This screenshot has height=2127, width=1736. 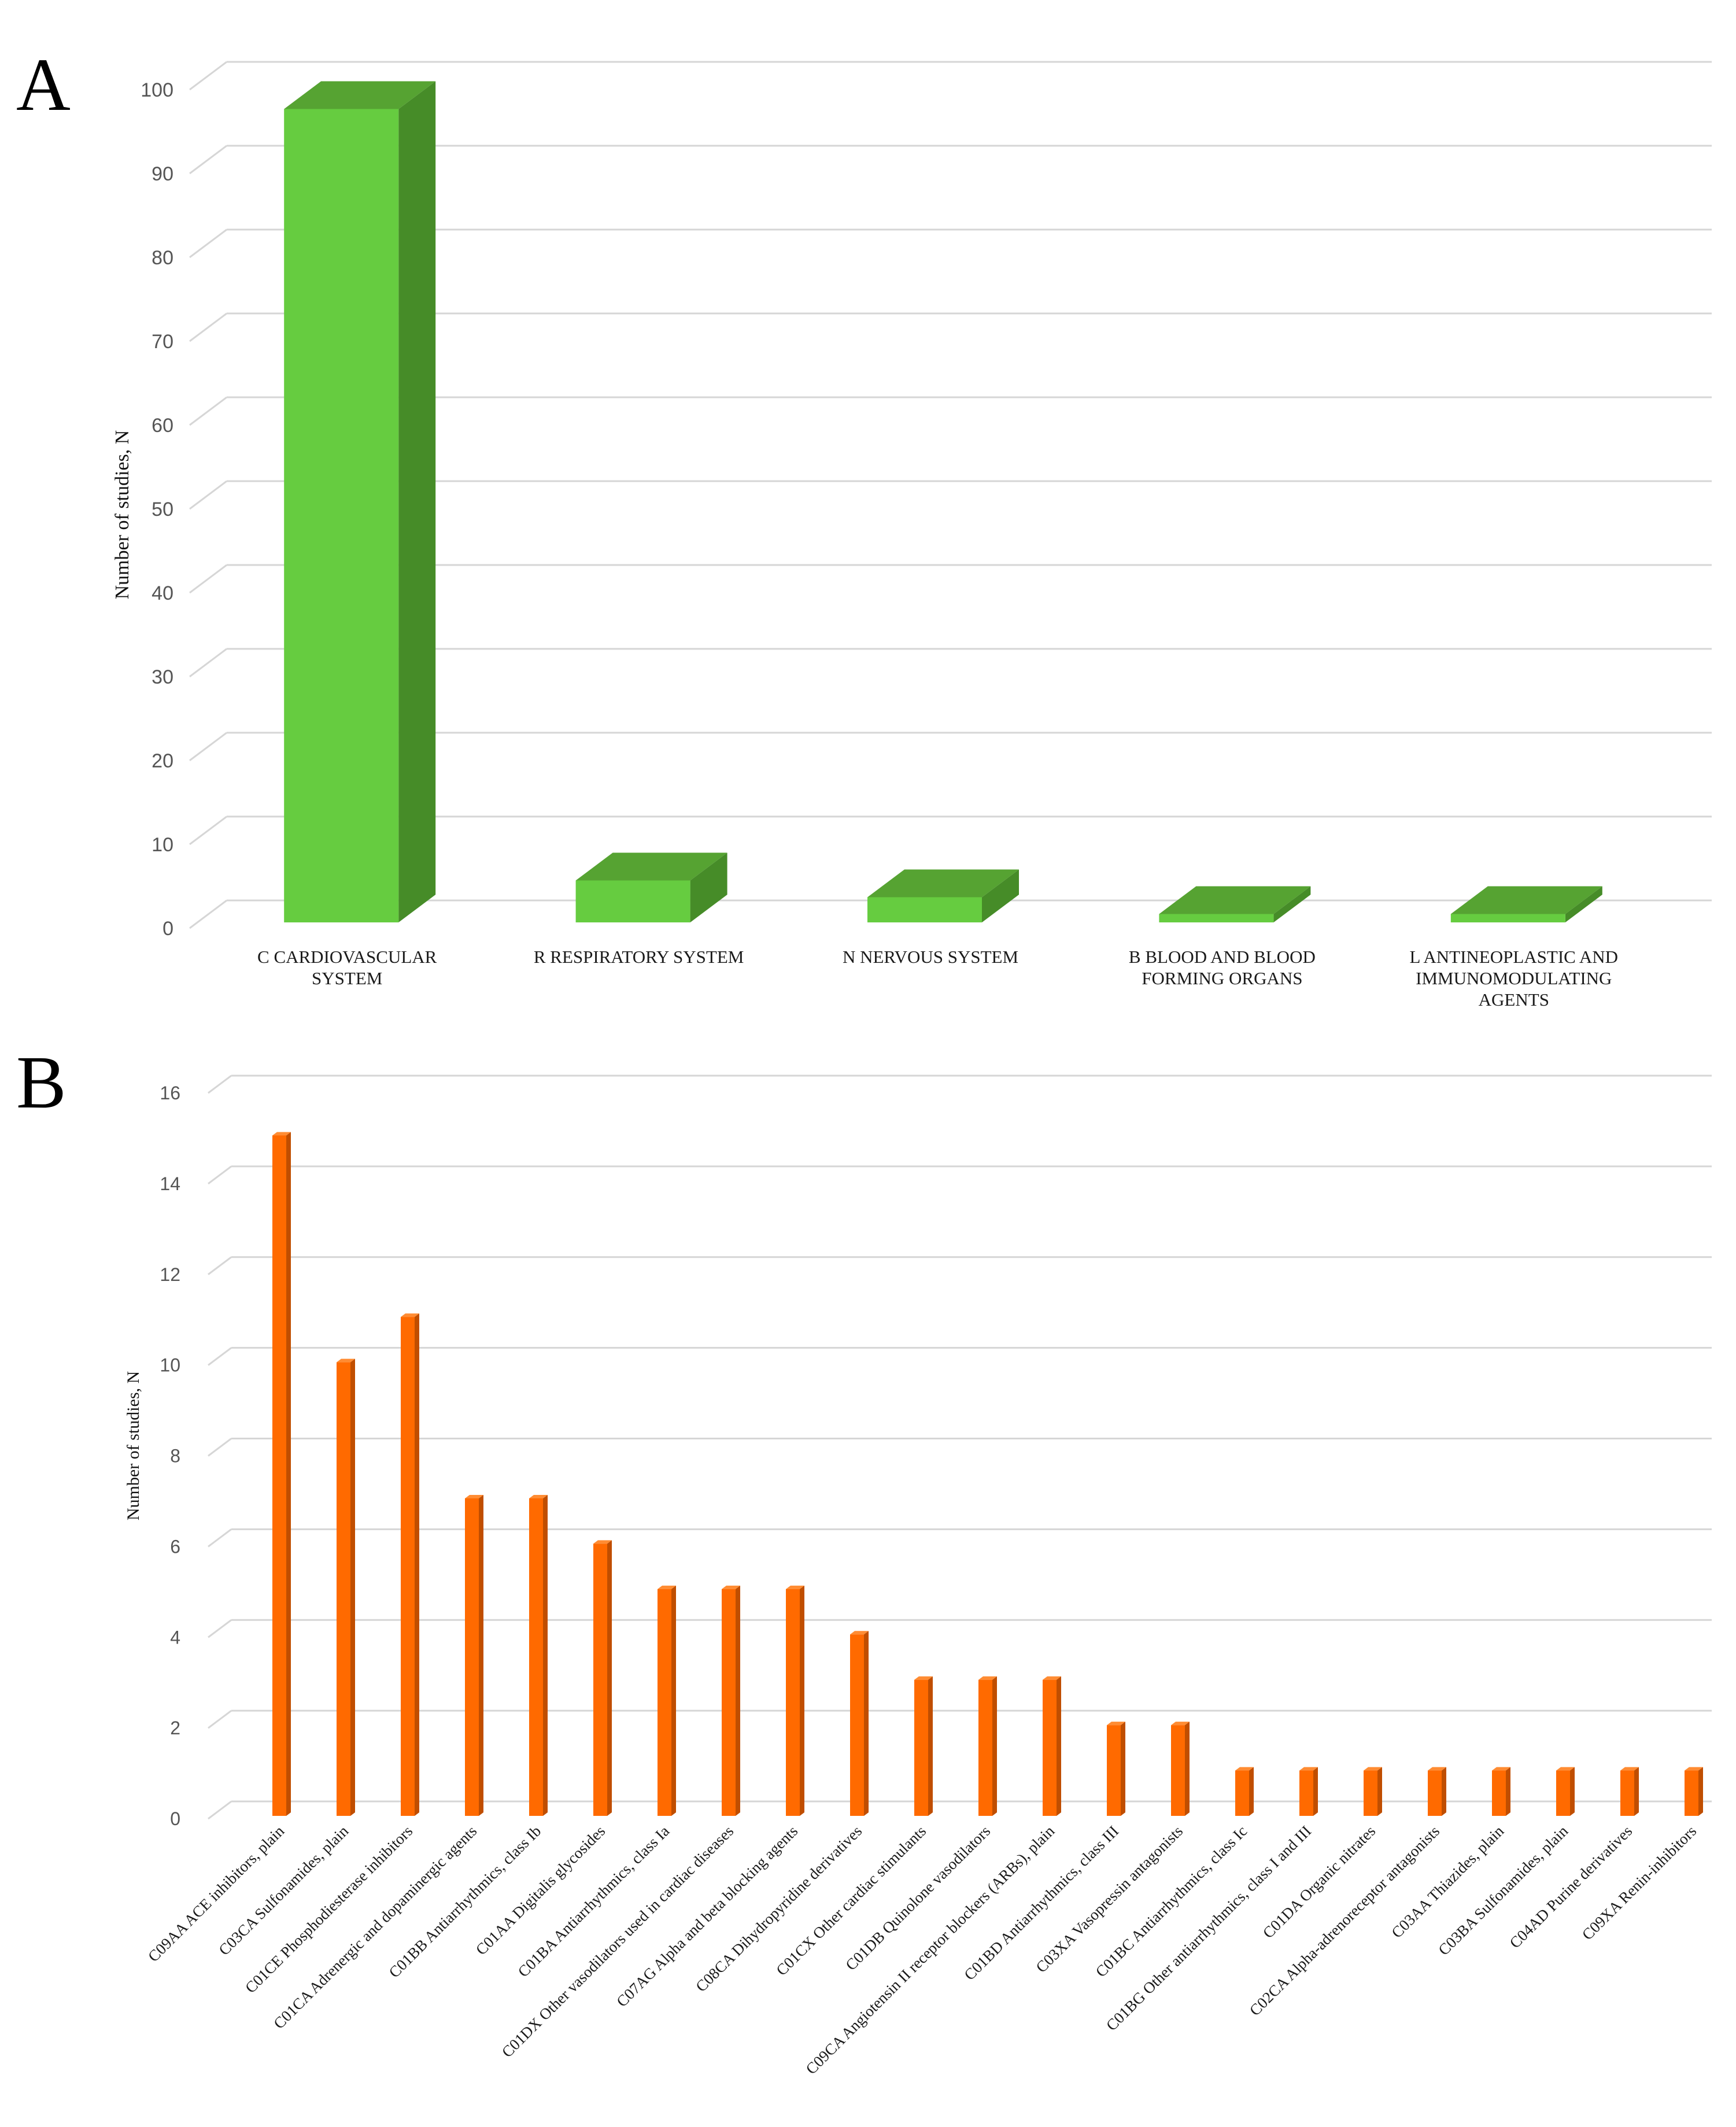 I want to click on panel-a-y-tick-label: 70, so click(x=162, y=342).